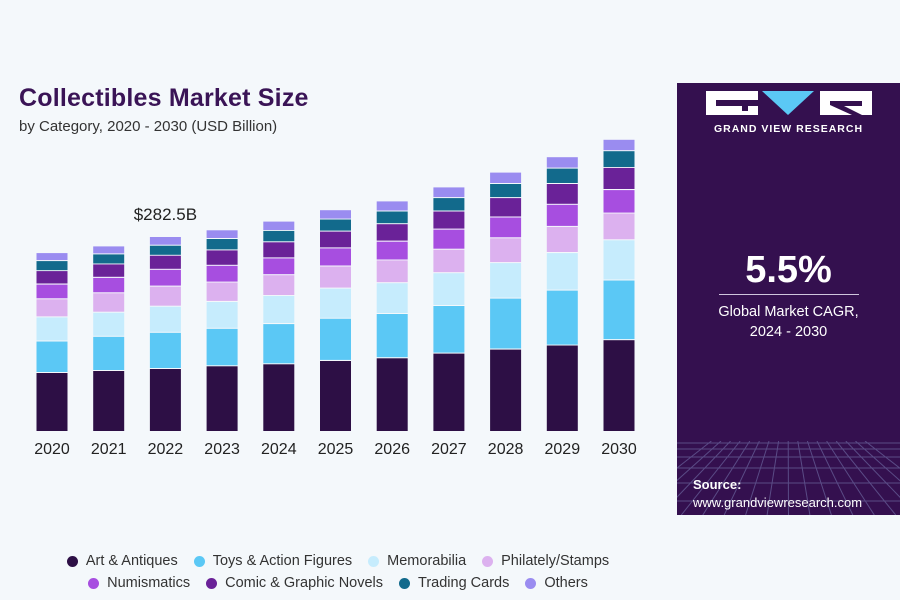 This screenshot has height=600, width=900. What do you see at coordinates (464, 583) in the screenshot?
I see `legend-label: Trading Cards` at bounding box center [464, 583].